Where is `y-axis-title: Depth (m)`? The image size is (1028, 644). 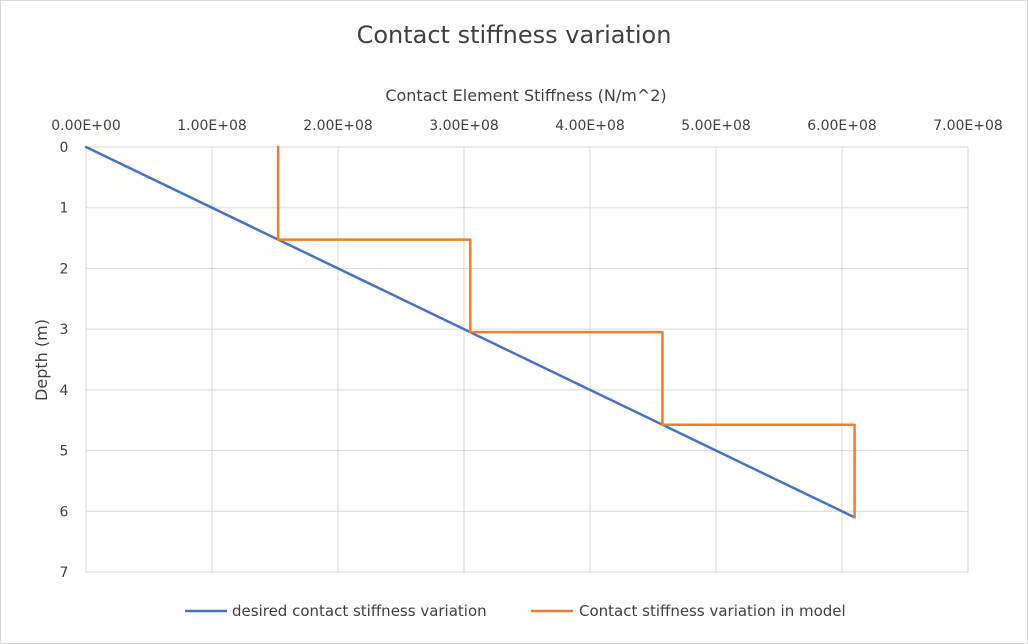 y-axis-title: Depth (m) is located at coordinates (41, 360).